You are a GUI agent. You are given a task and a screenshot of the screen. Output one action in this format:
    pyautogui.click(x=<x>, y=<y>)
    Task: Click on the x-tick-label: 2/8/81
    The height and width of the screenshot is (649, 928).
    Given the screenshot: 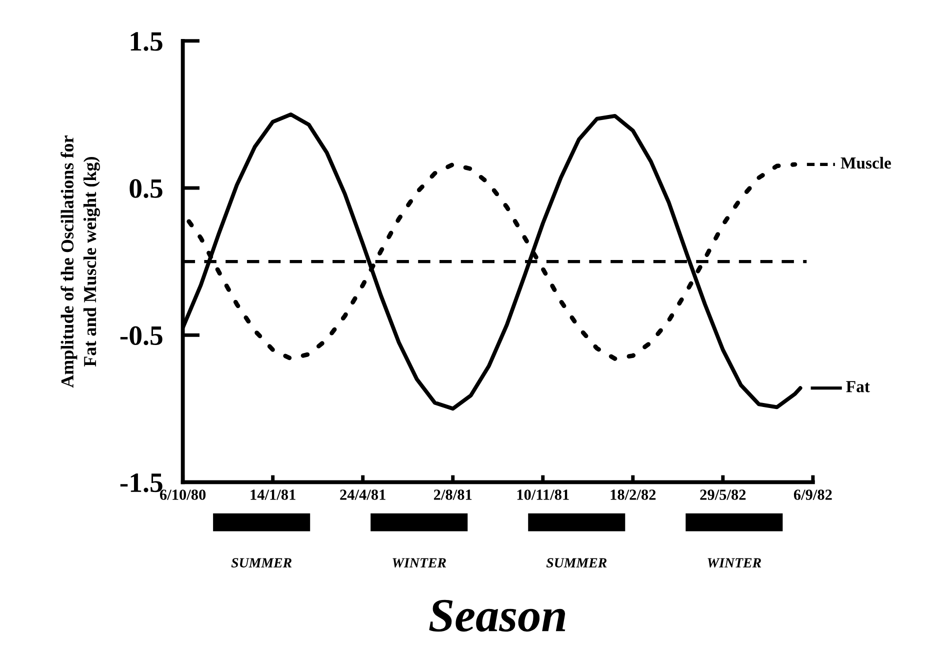 What is the action you would take?
    pyautogui.click(x=453, y=495)
    